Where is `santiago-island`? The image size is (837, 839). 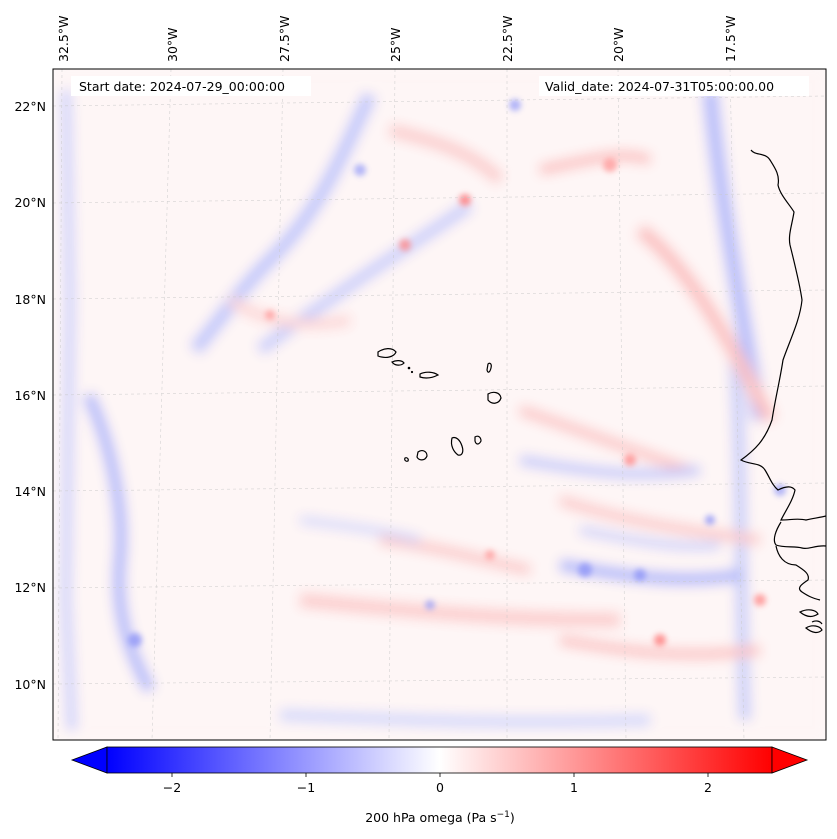 santiago-island is located at coordinates (457, 446).